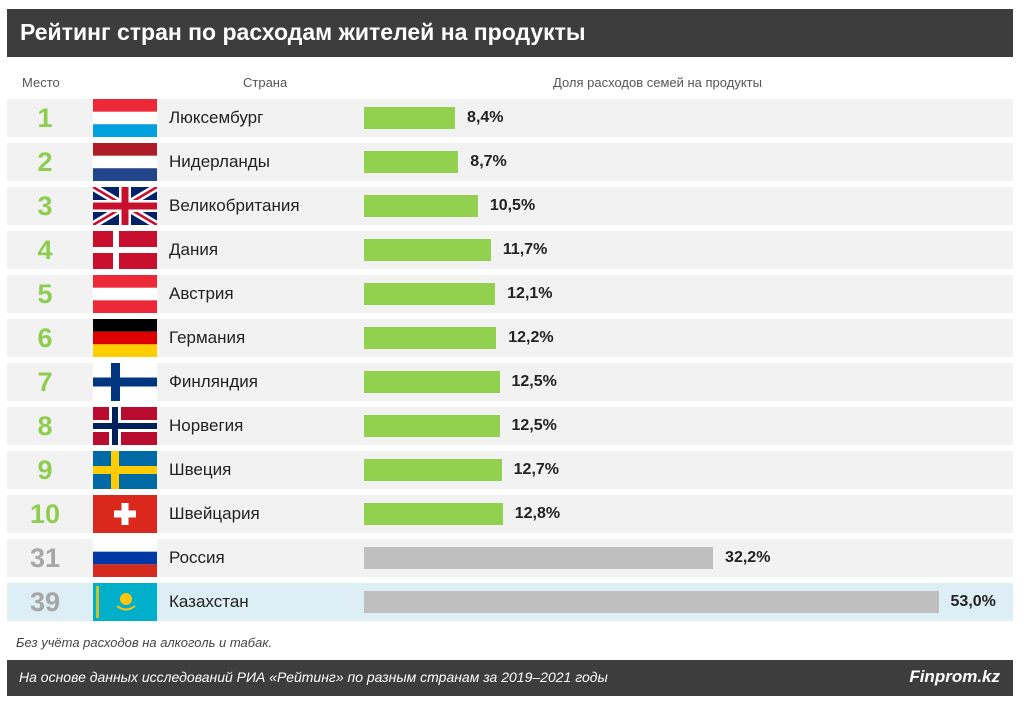 The width and height of the screenshot is (1024, 704). Describe the element at coordinates (510, 162) in the screenshot. I see `table-row: 2 Нидерланды 8,7%` at that location.